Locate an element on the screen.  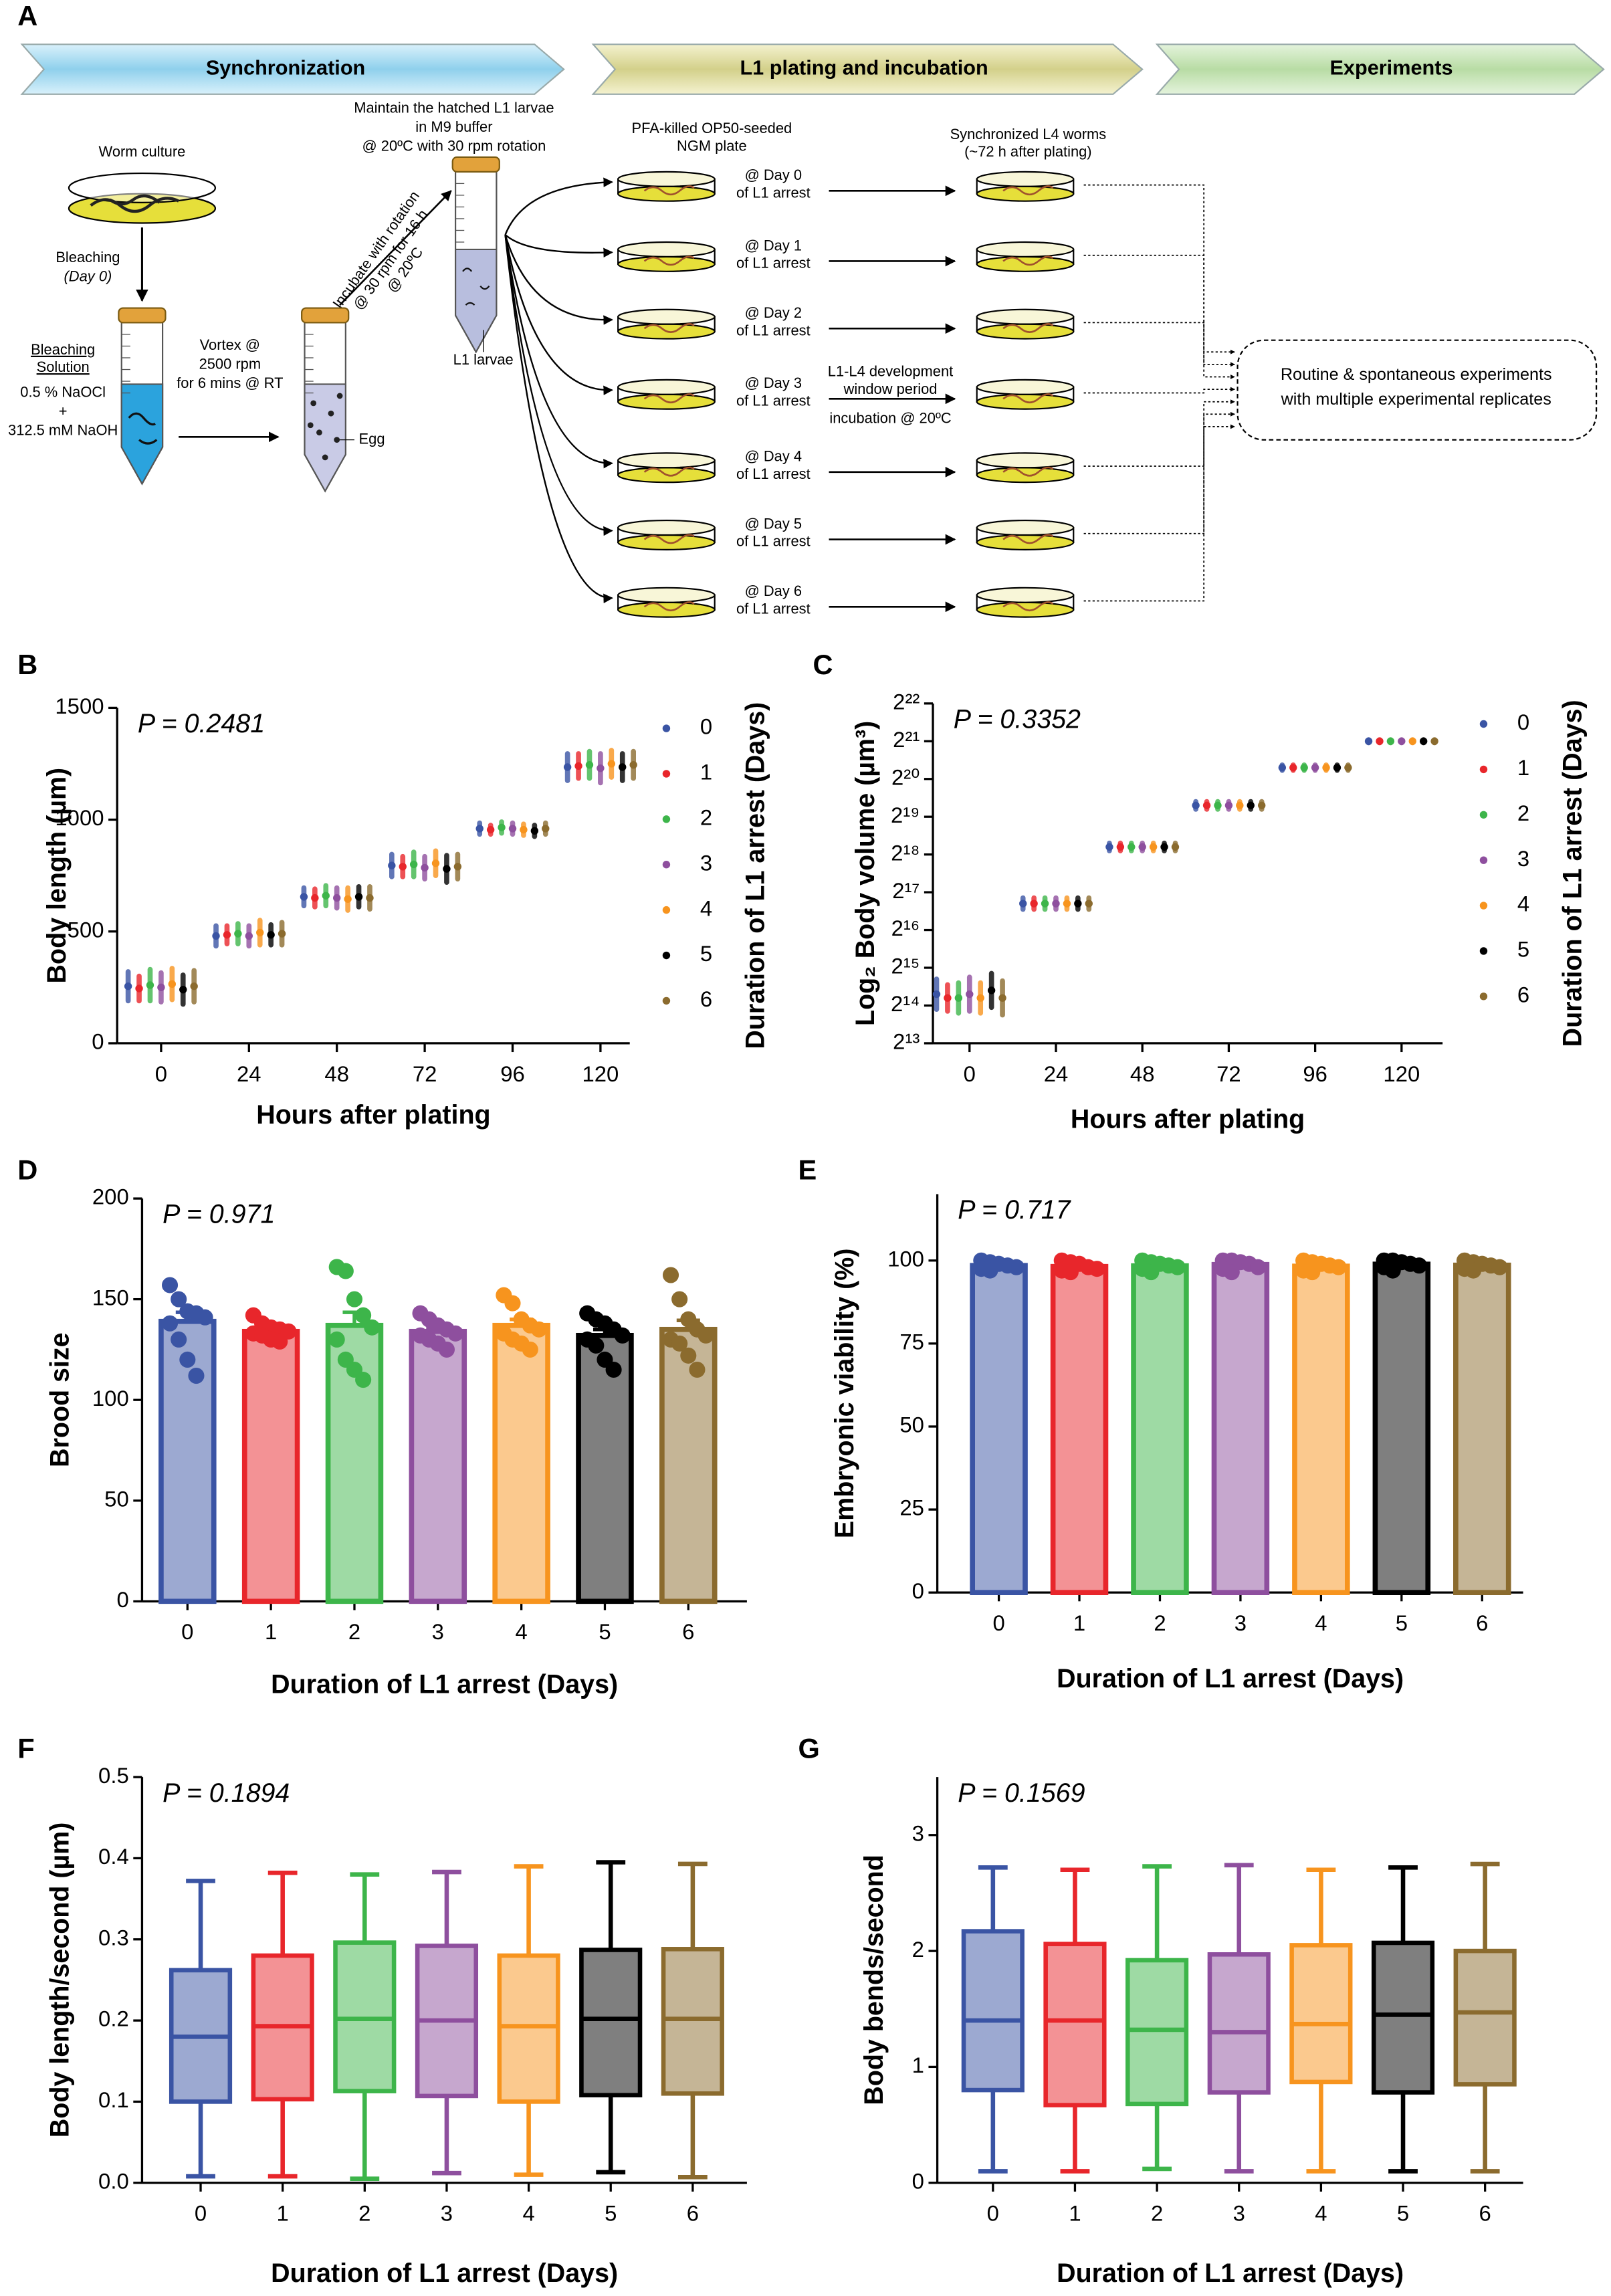
y-tick-label: 2¹⁸ is located at coordinates (905, 853).